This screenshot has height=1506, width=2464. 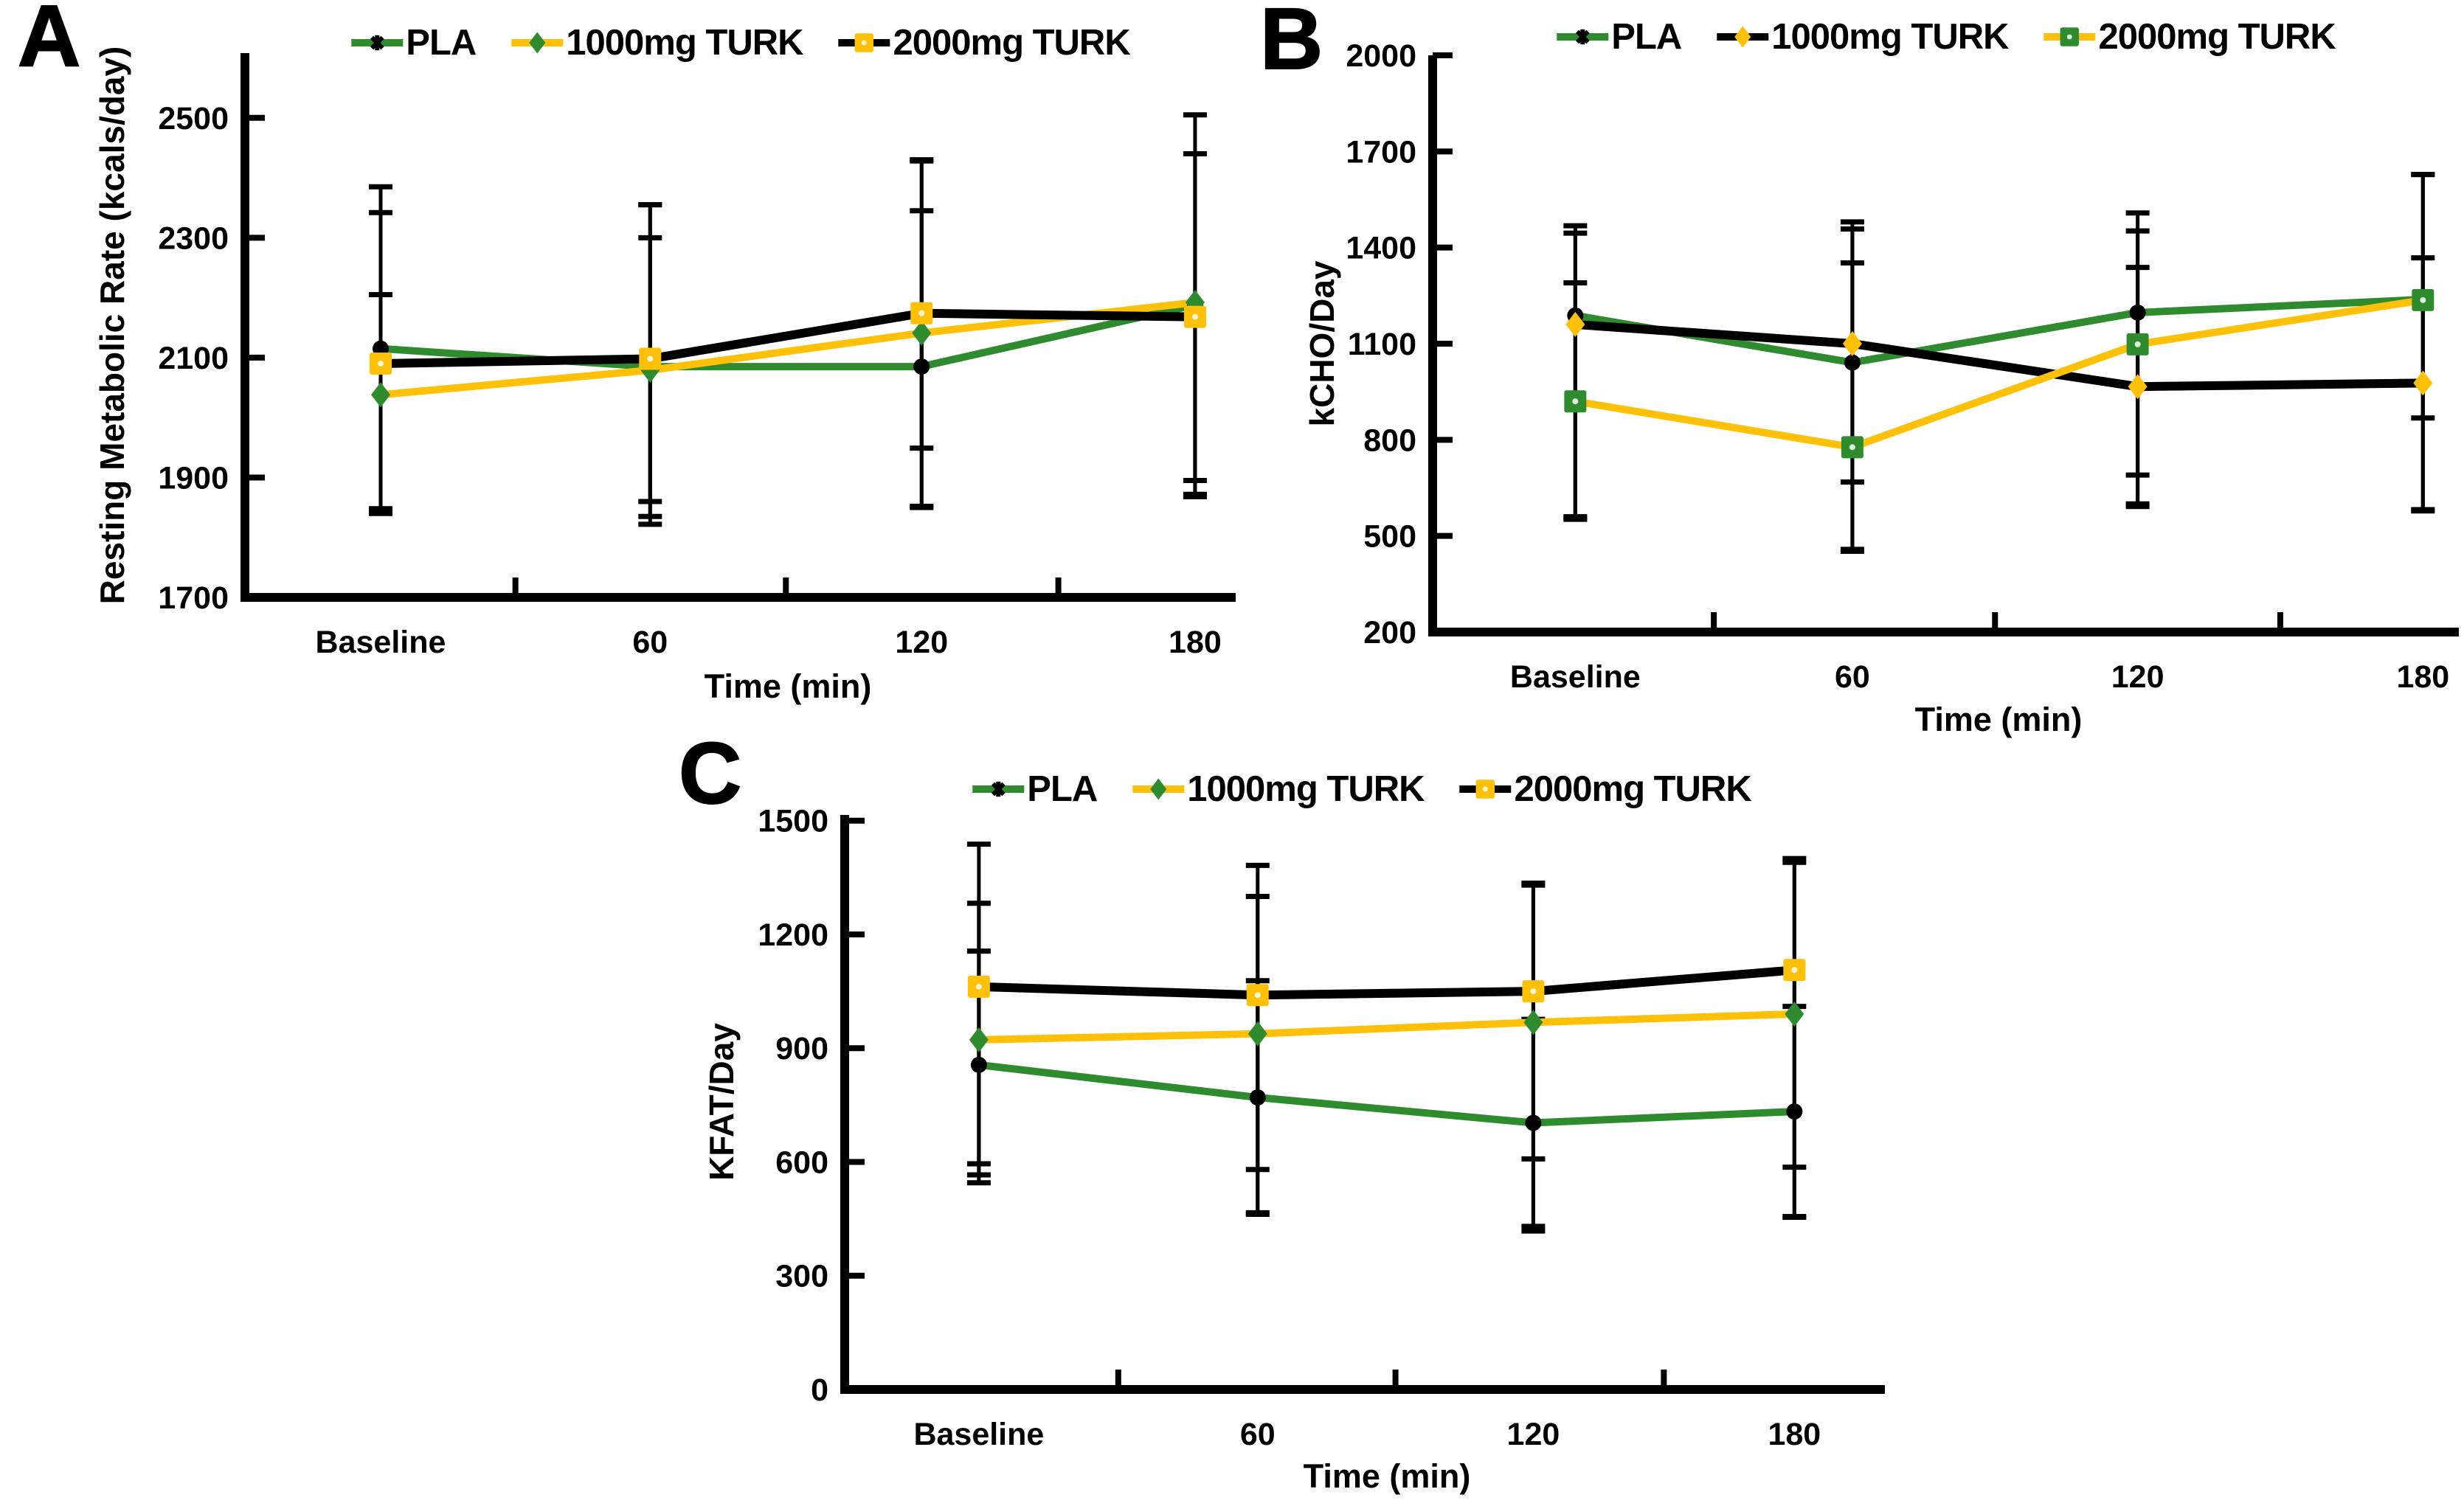 I want to click on y-tick-label: 800, so click(x=1389, y=440).